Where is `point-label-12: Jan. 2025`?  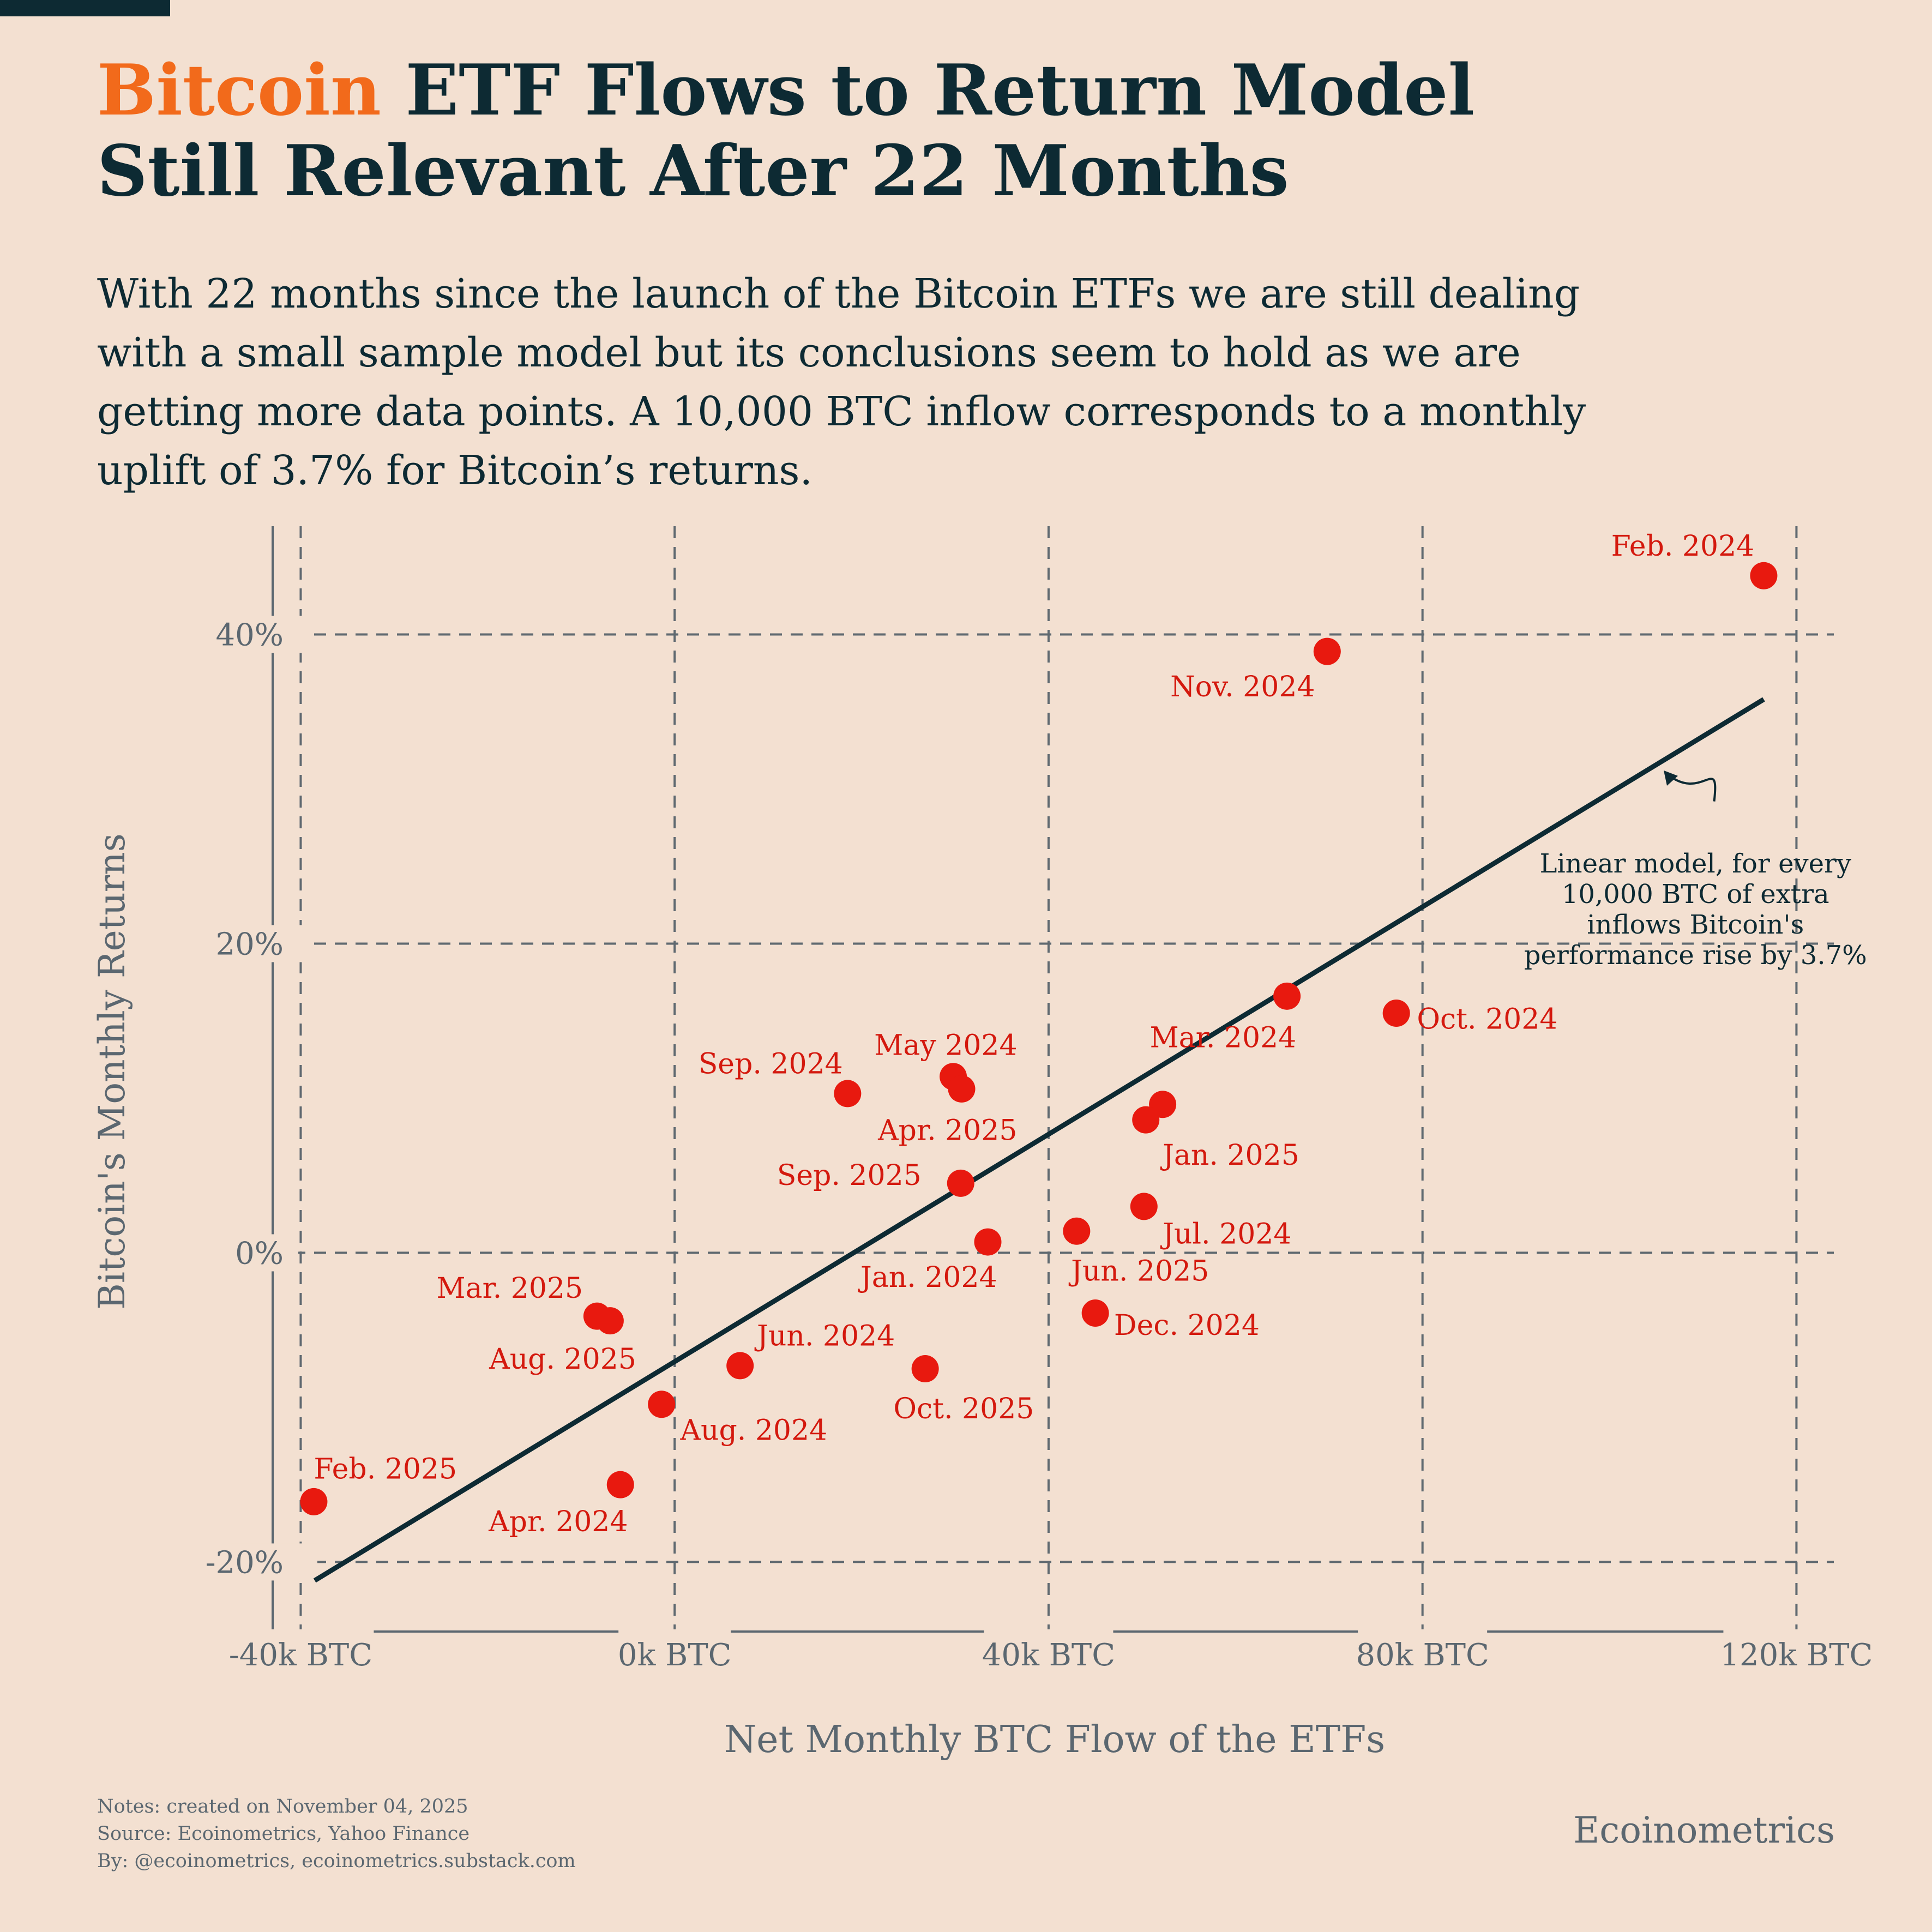 point-label-12: Jan. 2025 is located at coordinates (1229, 1155).